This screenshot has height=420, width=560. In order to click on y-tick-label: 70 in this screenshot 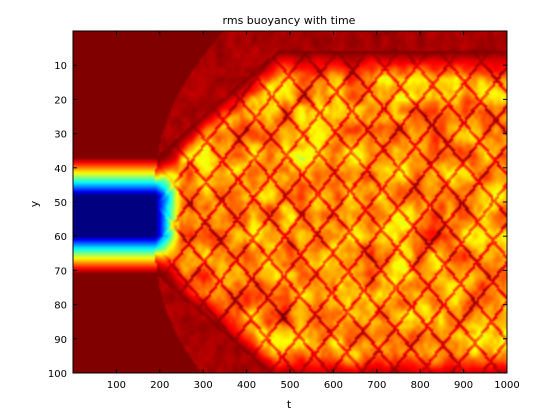, I will do `click(60, 271)`.